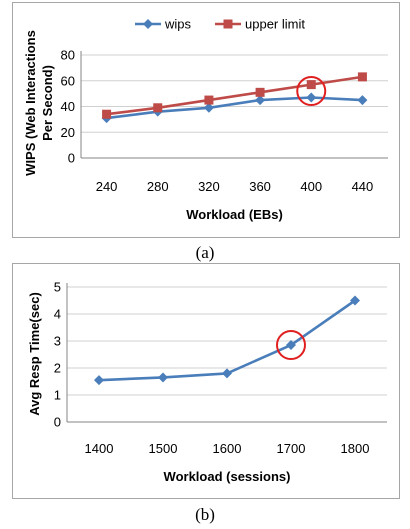 The image size is (410, 529). Describe the element at coordinates (57, 287) in the screenshot. I see `y-tick-label: 5` at that location.